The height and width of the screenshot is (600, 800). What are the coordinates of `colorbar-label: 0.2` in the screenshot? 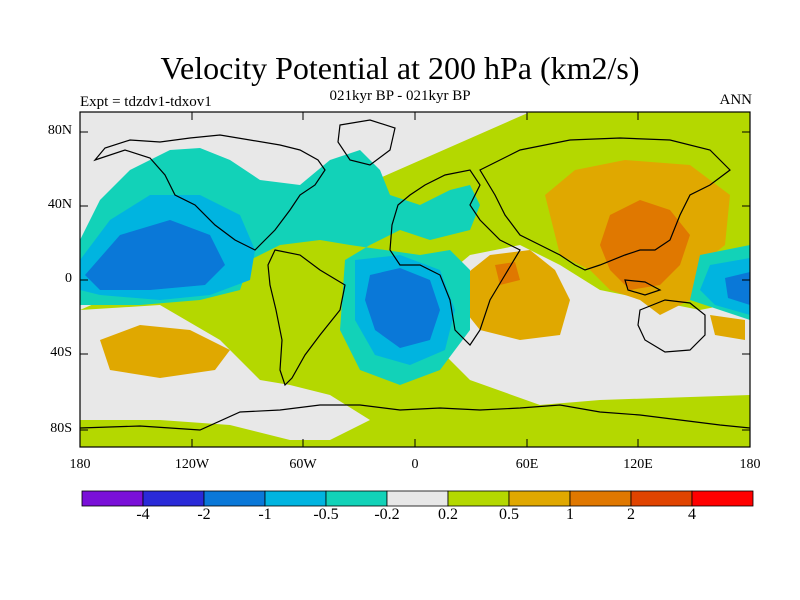 It's located at (448, 514).